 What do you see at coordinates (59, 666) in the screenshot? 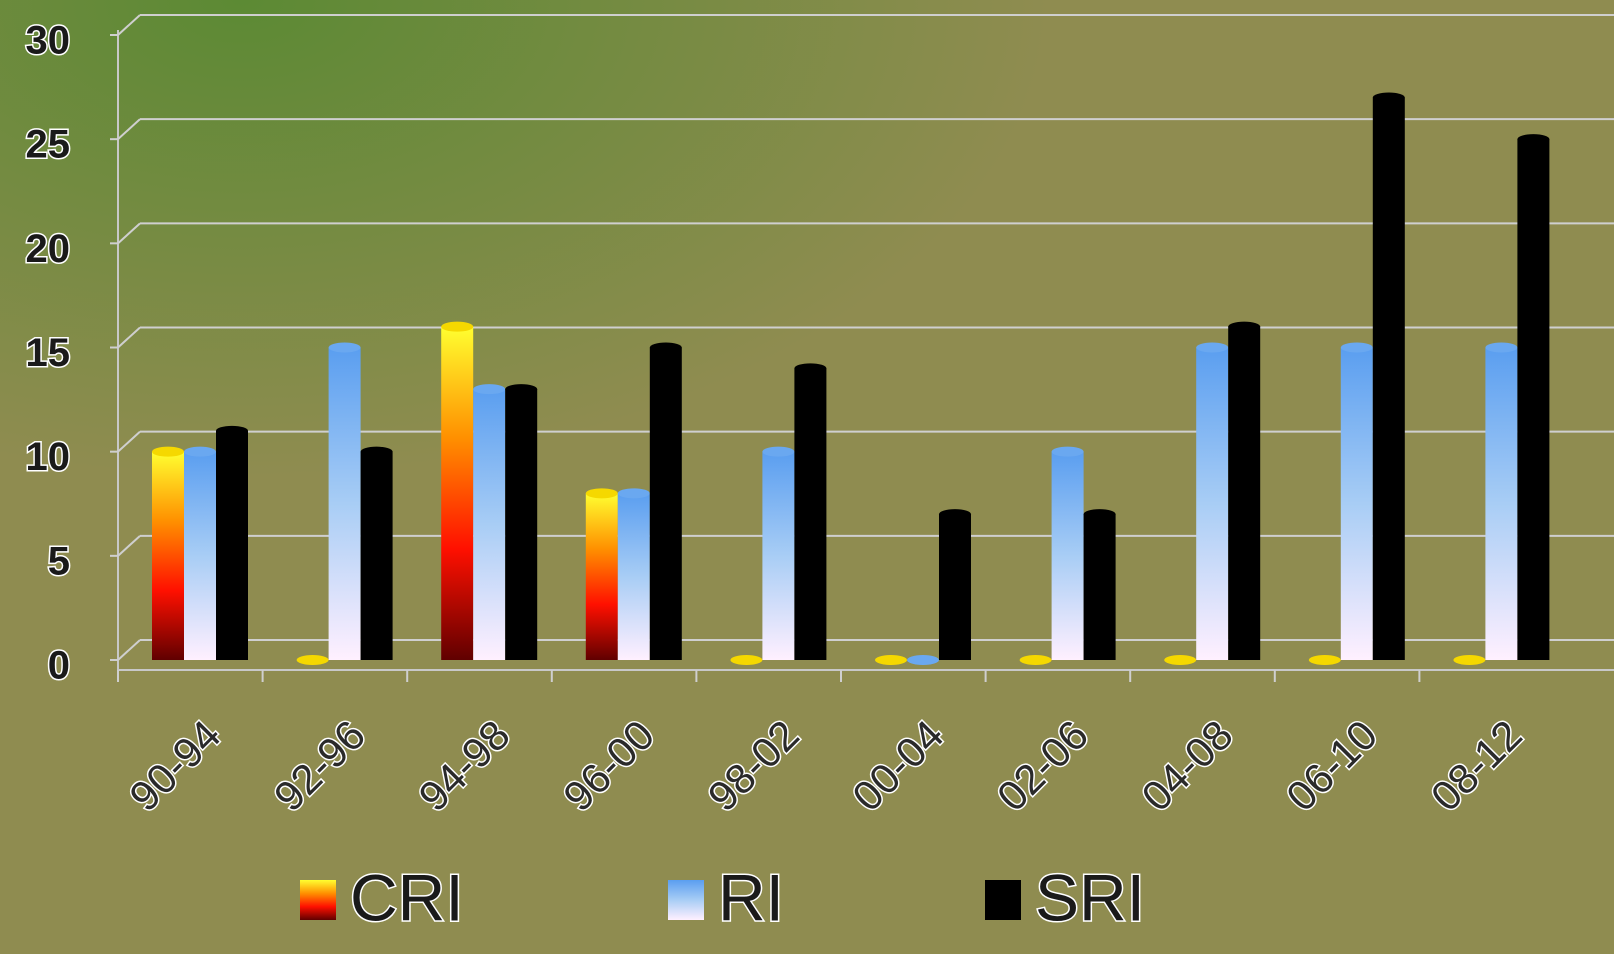
I see `y-tick-label: 0` at bounding box center [59, 666].